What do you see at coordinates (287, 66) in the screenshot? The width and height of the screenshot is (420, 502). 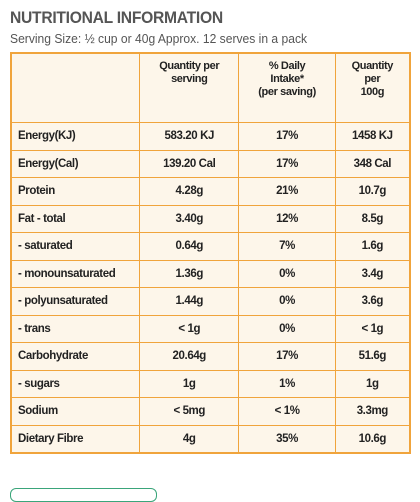 I see `header-line: % Daily` at bounding box center [287, 66].